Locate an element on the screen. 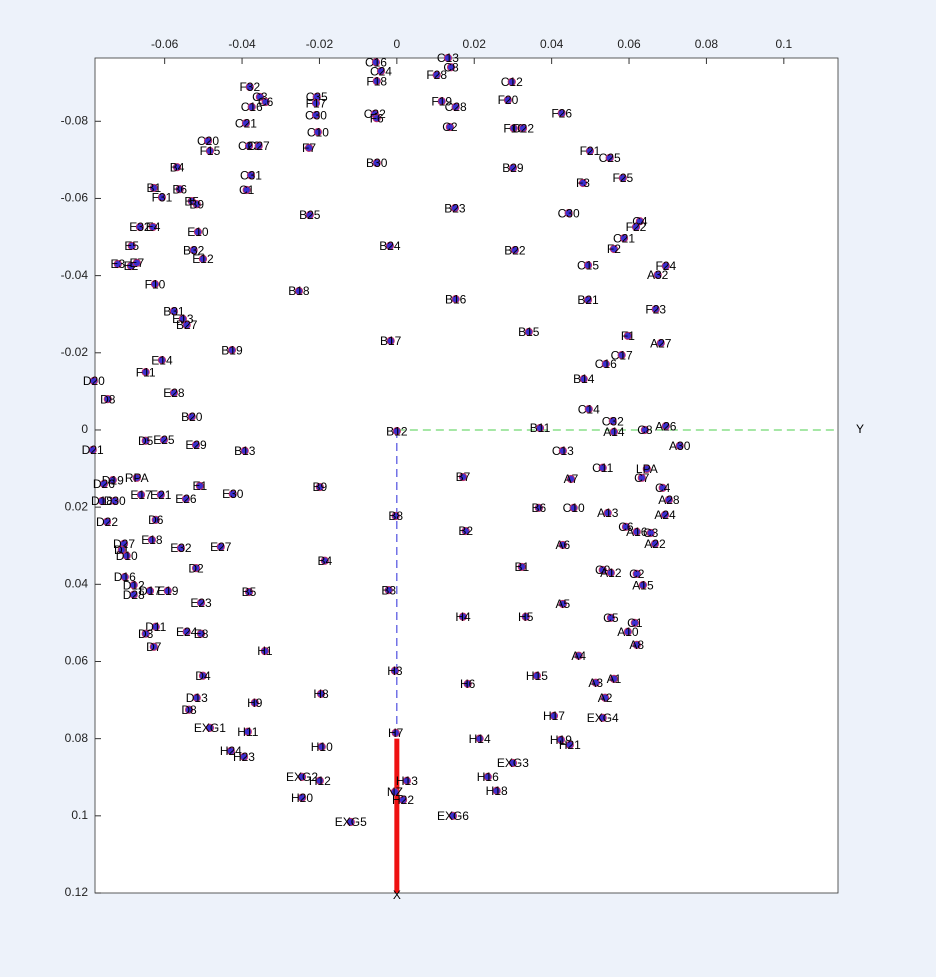 The image size is (936, 977). point-label: H14 is located at coordinates (480, 739).